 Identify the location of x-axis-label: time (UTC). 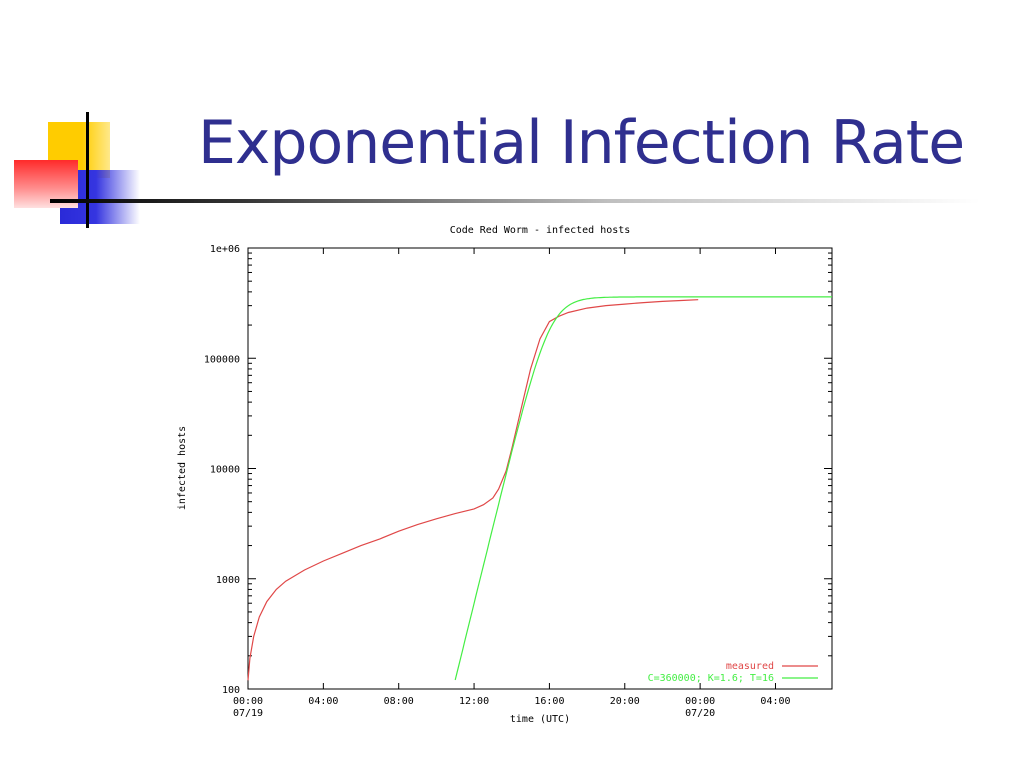
(540, 719).